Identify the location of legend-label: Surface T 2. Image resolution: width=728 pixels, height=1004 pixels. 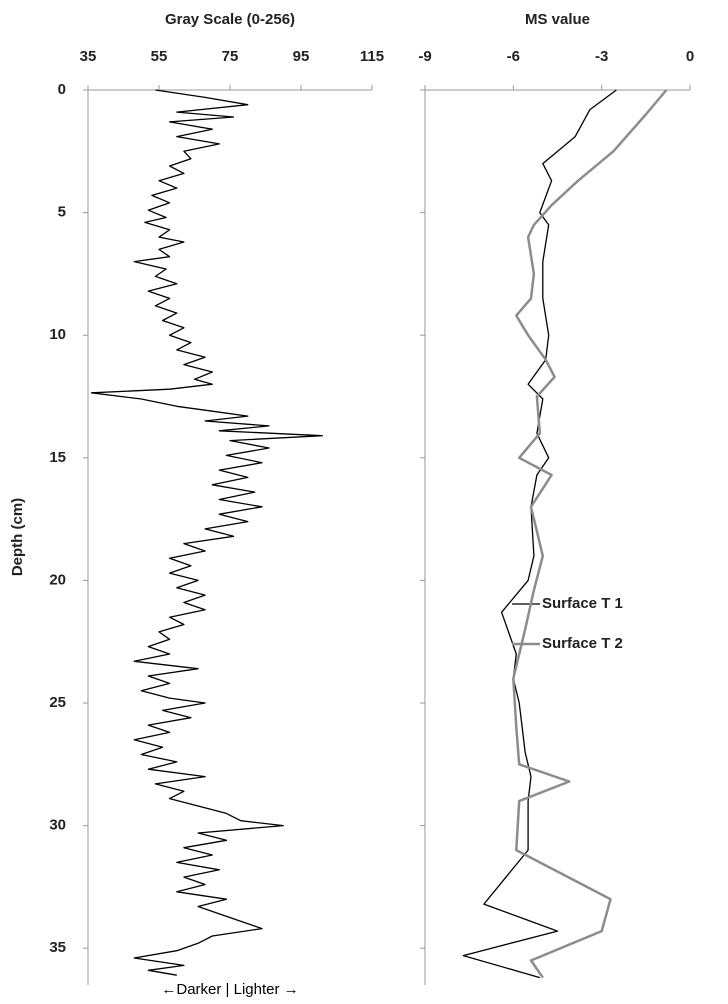
(582, 643).